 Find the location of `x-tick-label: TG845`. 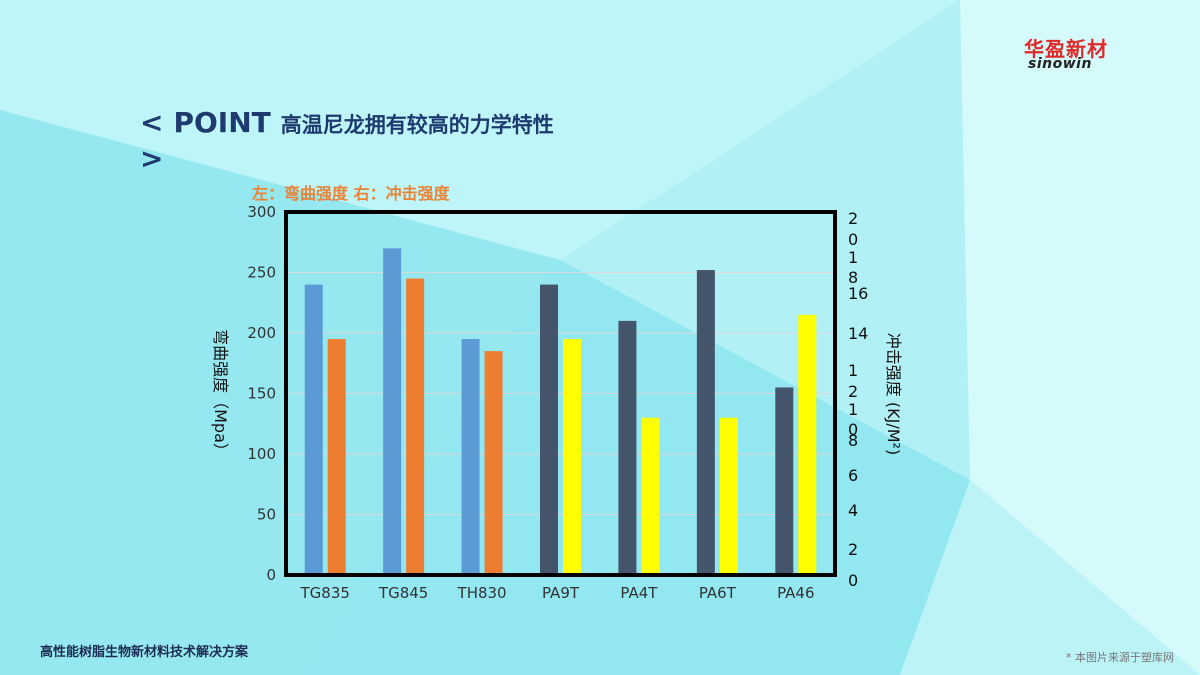

x-tick-label: TG845 is located at coordinates (403, 593).